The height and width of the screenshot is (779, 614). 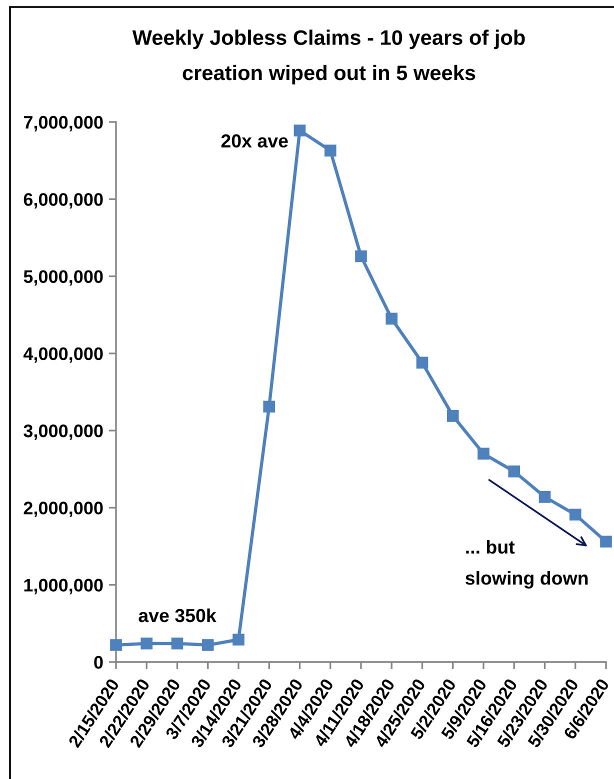 I want to click on chart-title: Weekly Jobless Claims - 10 years of job creation wiped out in 5 weeks, so click(x=328, y=57).